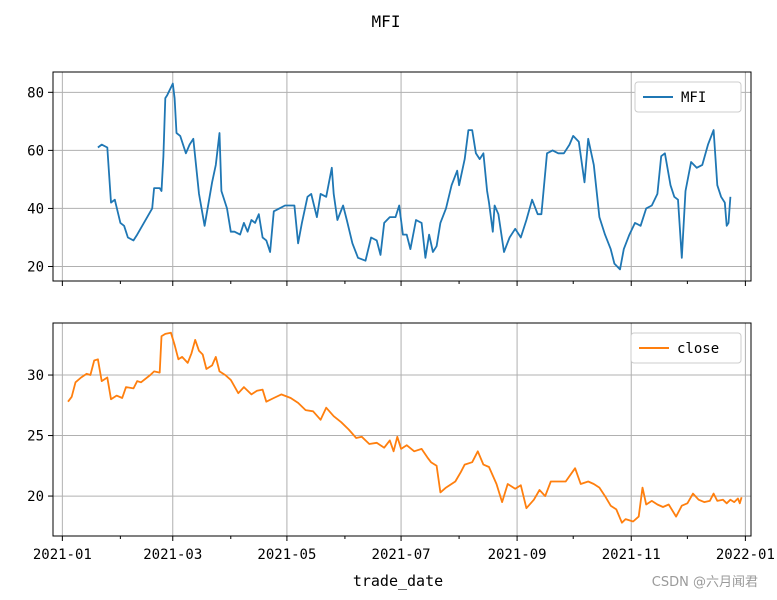 The height and width of the screenshot is (600, 777). I want to click on x-tick-label: 2021-07, so click(401, 555).